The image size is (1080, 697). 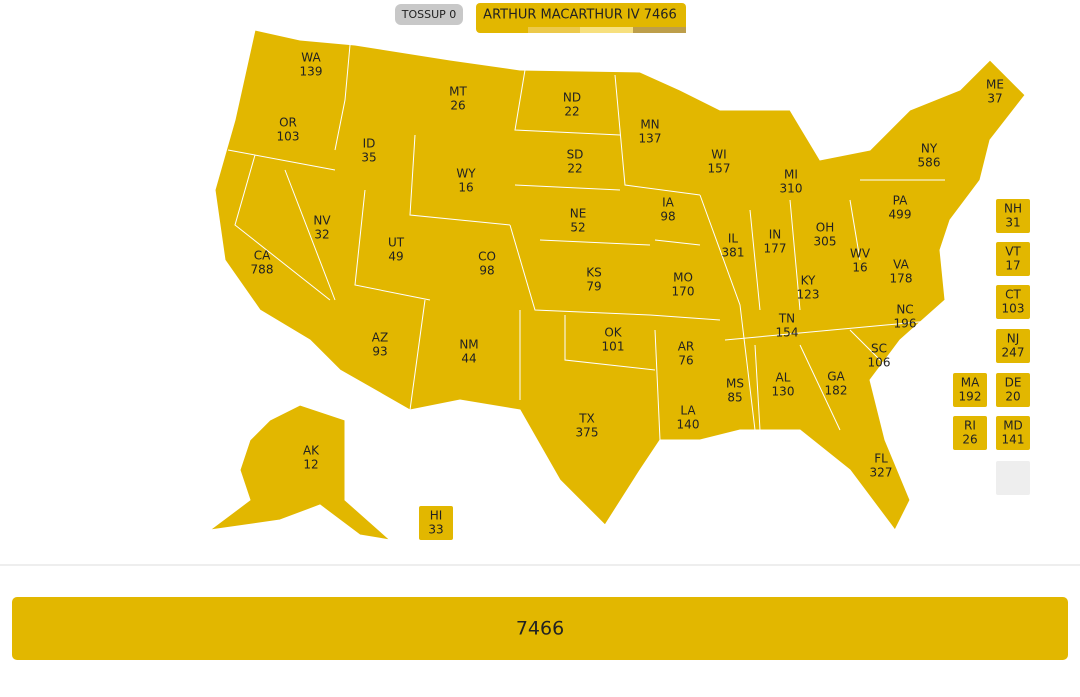 I want to click on state-value: 140, so click(x=688, y=425).